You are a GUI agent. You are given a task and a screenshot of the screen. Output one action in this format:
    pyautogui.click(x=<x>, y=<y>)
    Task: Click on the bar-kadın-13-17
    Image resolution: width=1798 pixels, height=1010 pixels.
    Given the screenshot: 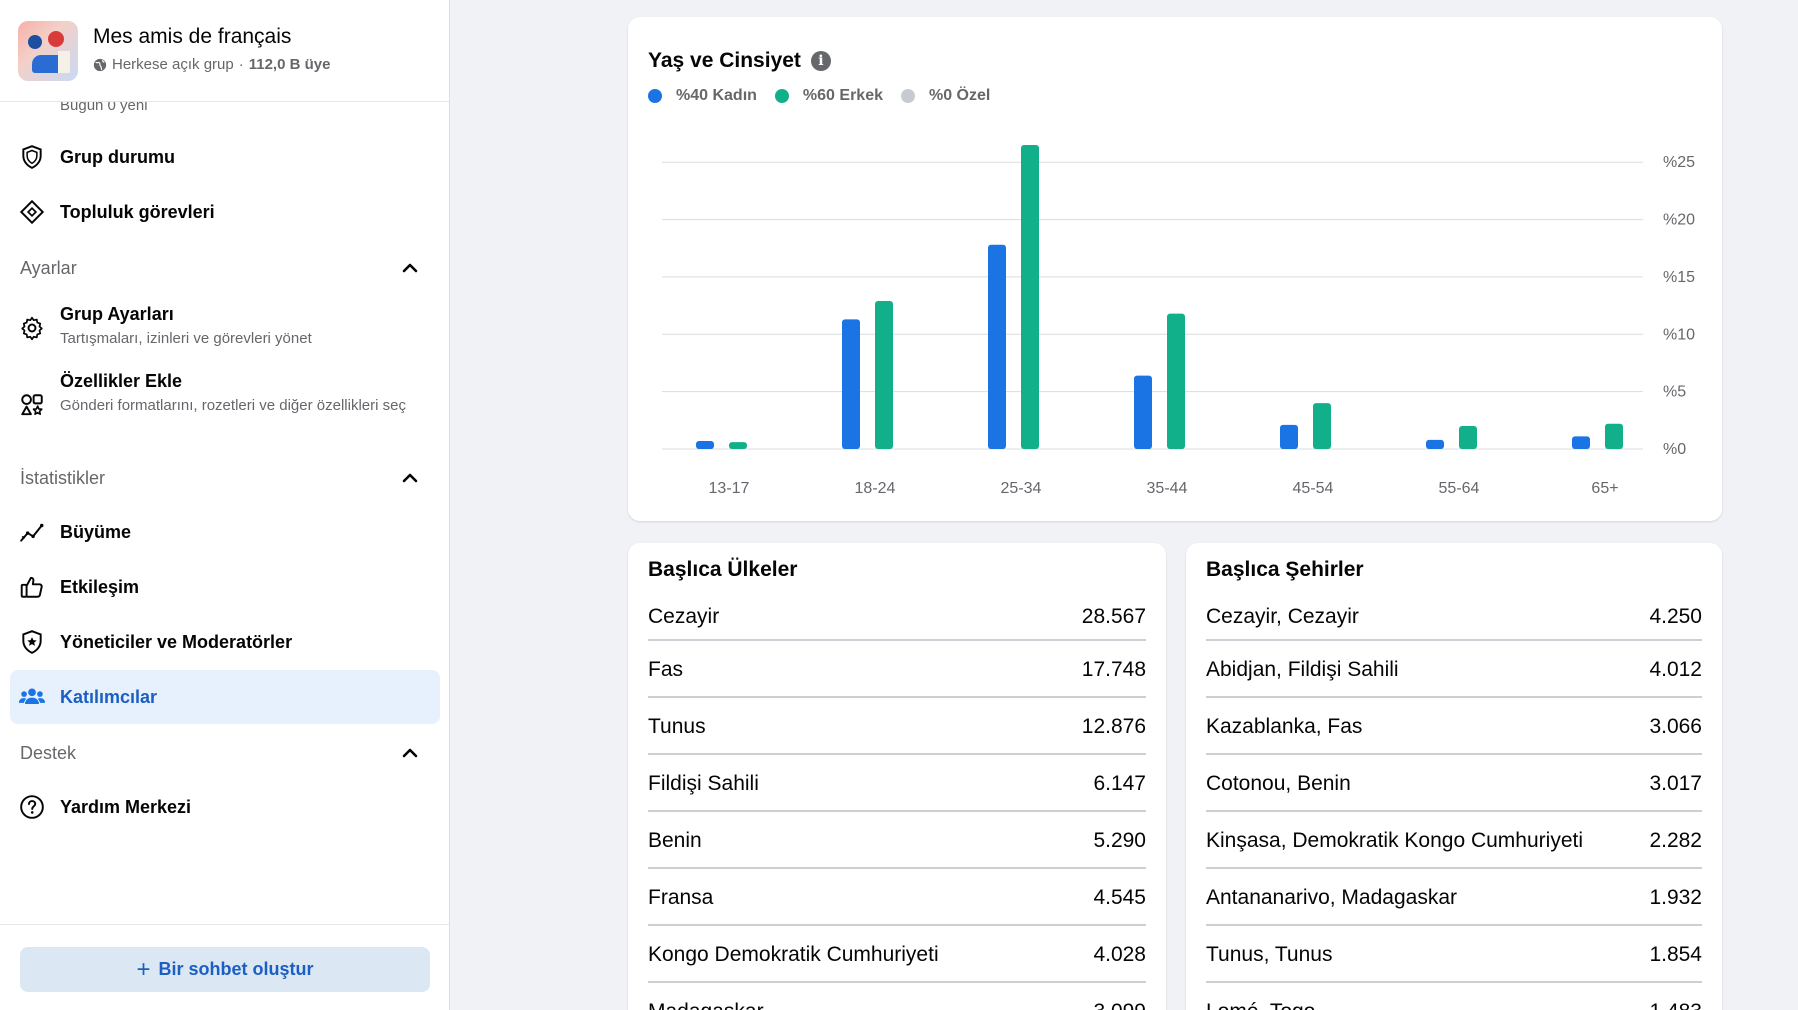 What is the action you would take?
    pyautogui.click(x=705, y=444)
    